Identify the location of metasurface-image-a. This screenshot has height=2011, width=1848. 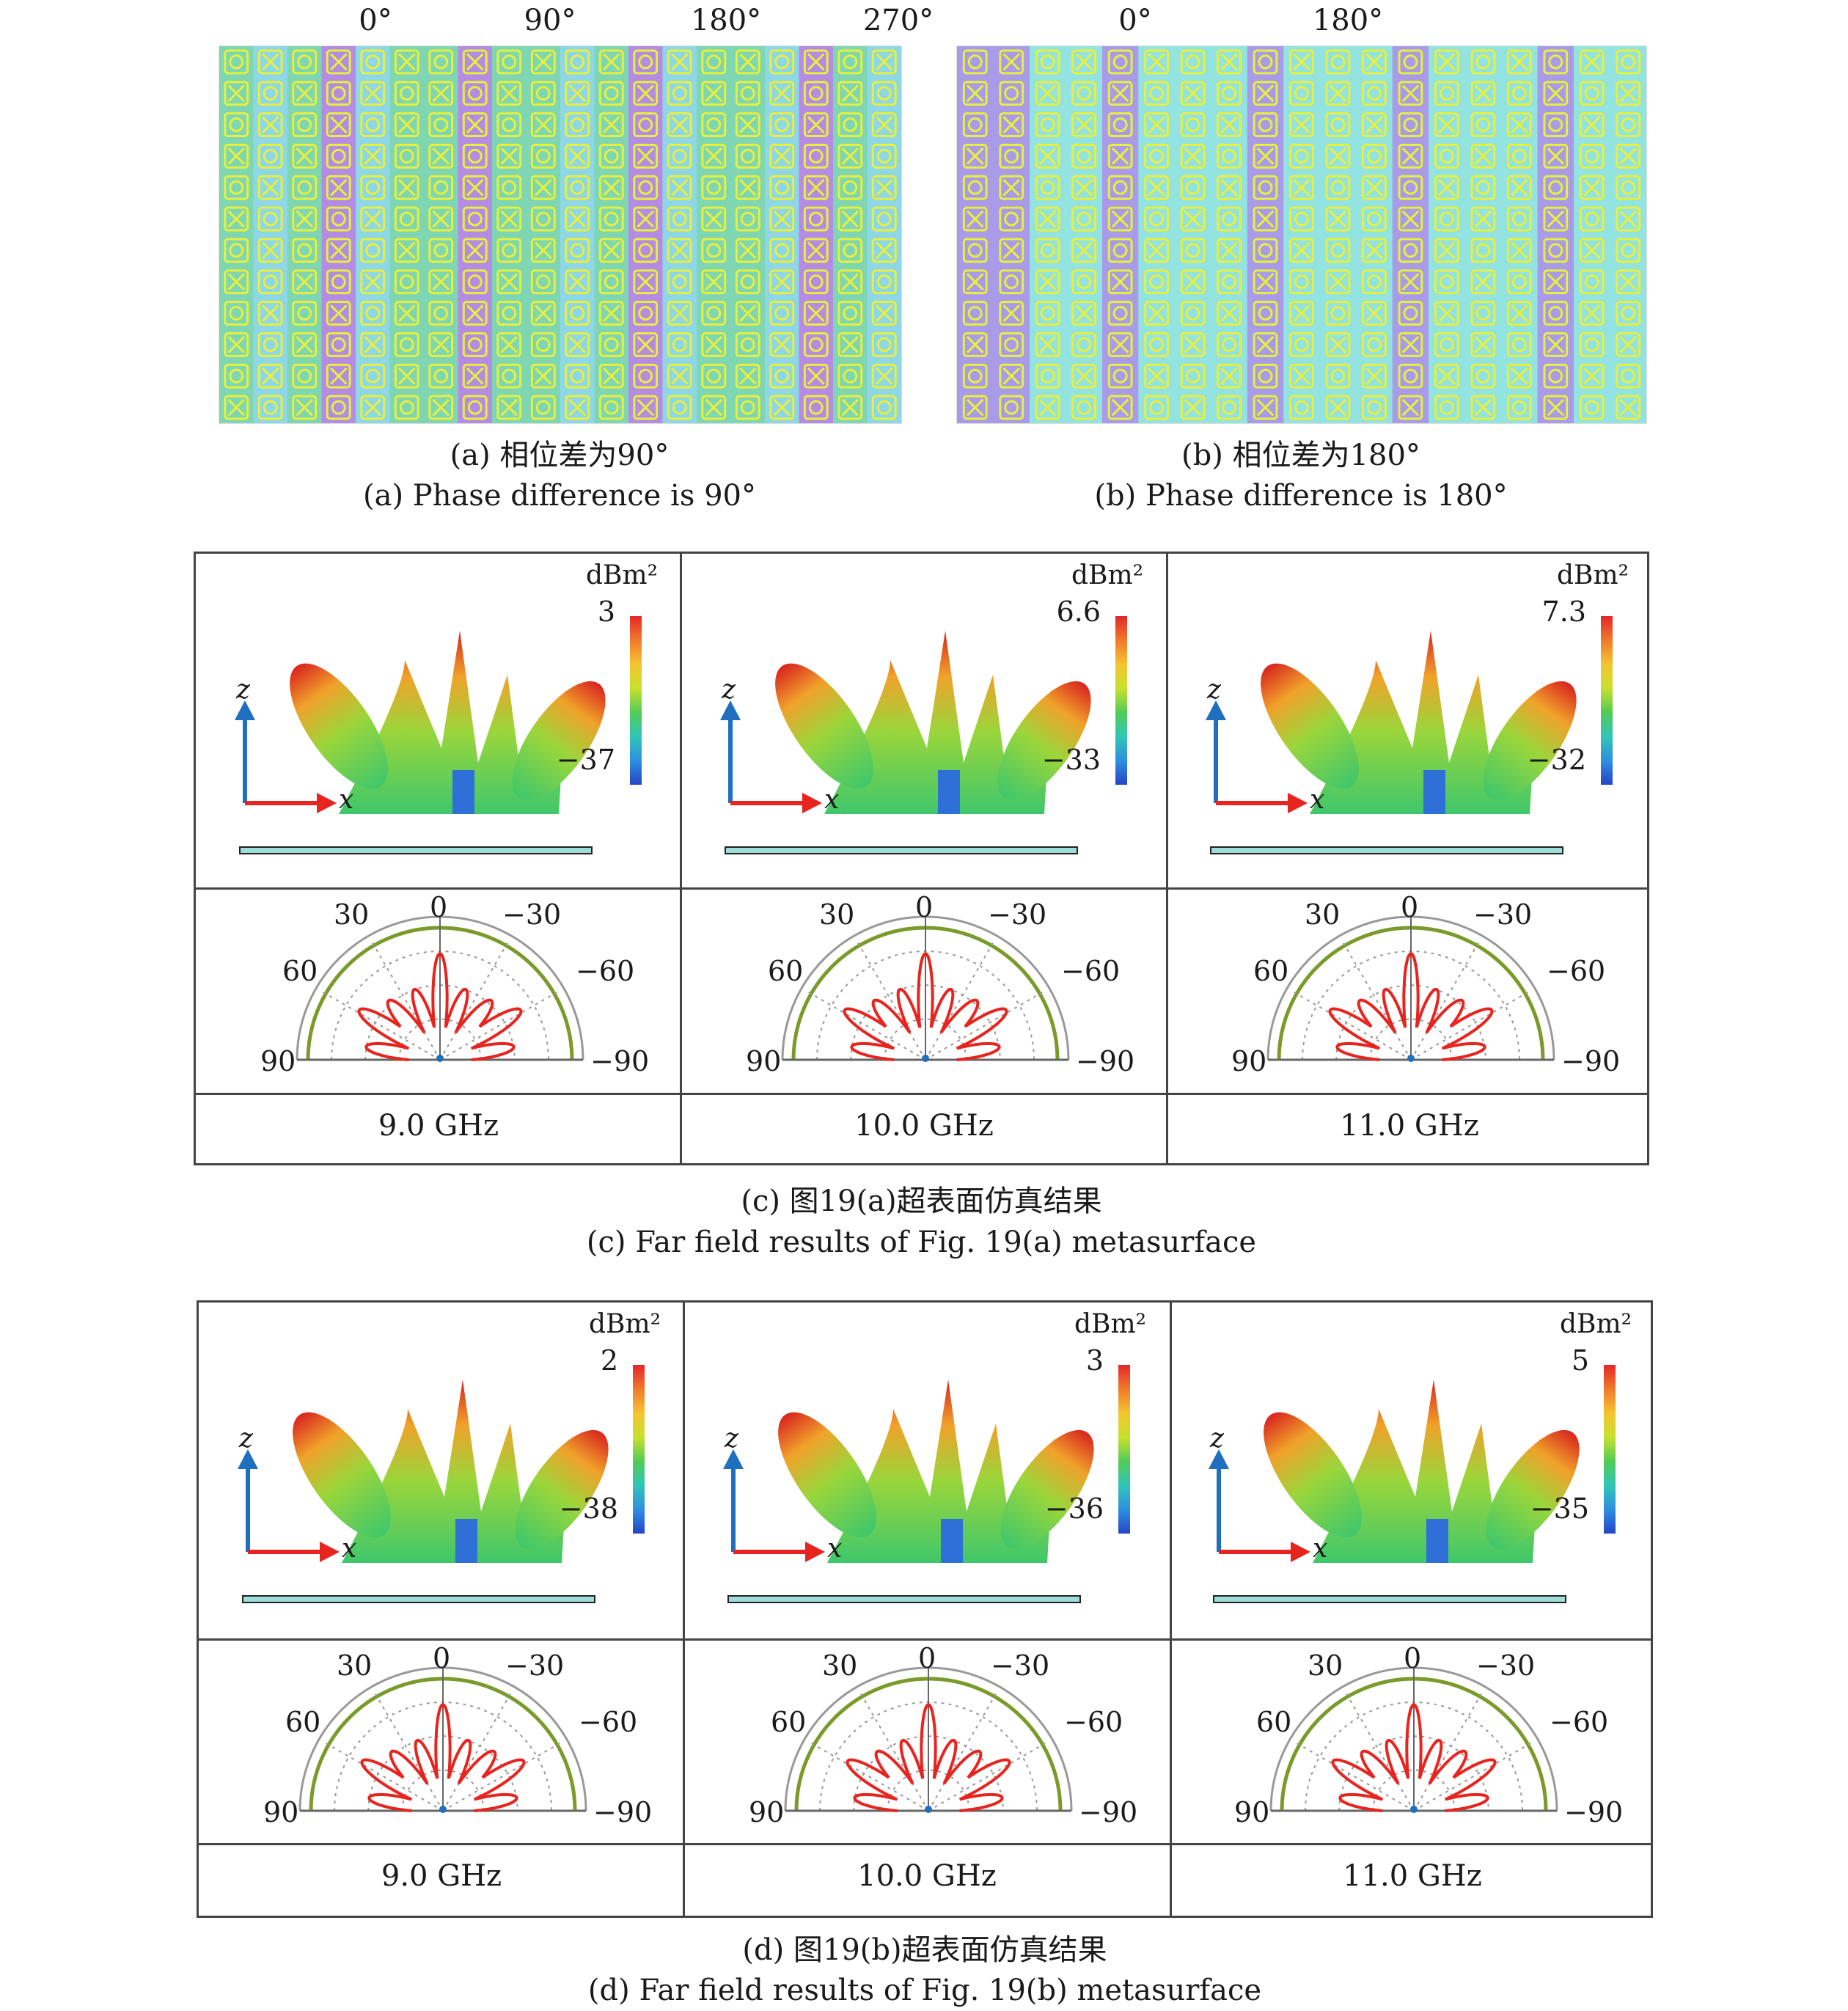
(560, 234).